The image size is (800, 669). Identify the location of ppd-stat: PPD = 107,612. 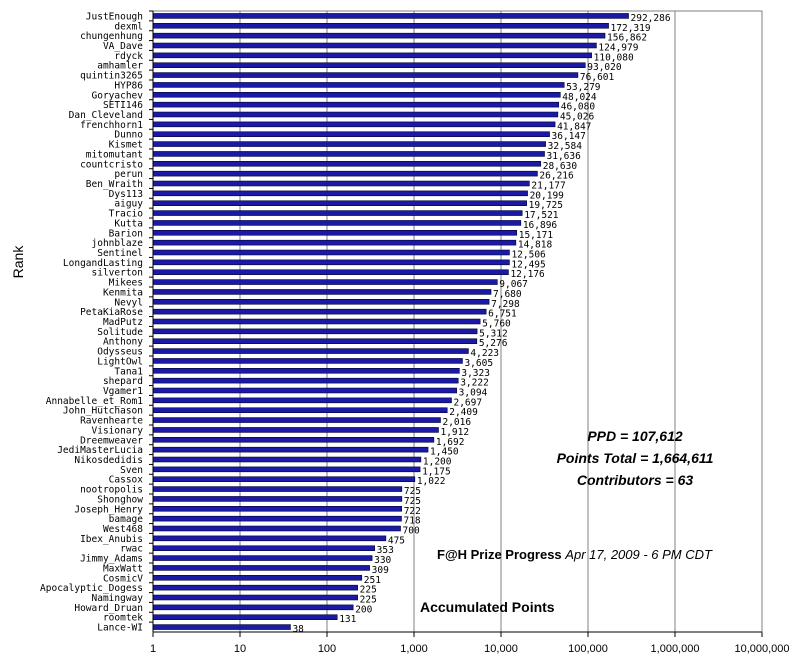
(635, 436).